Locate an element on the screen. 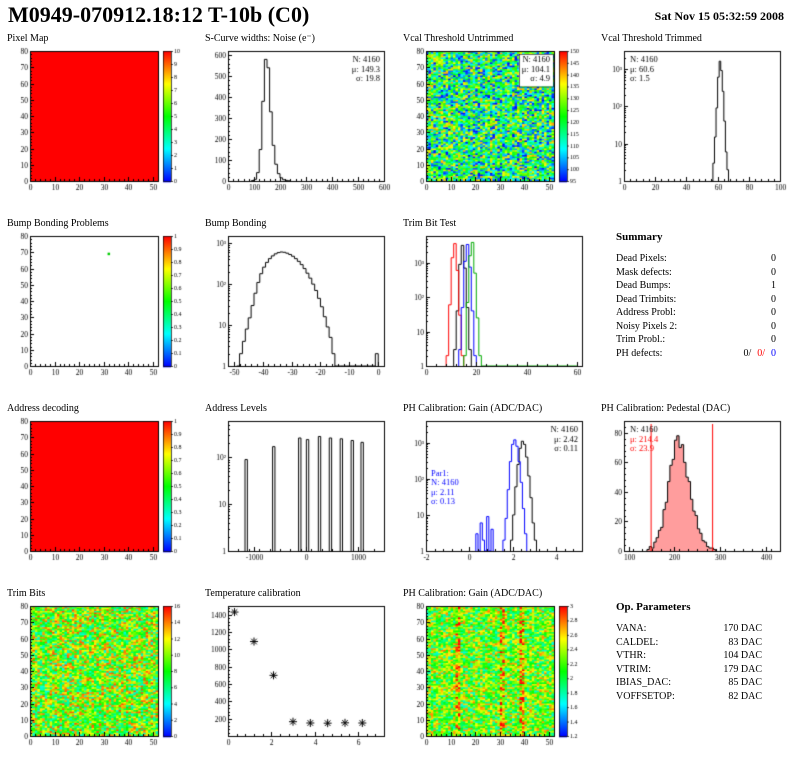 The width and height of the screenshot is (796, 772). summary-row: Trim Probl.: 0 is located at coordinates (696, 340).